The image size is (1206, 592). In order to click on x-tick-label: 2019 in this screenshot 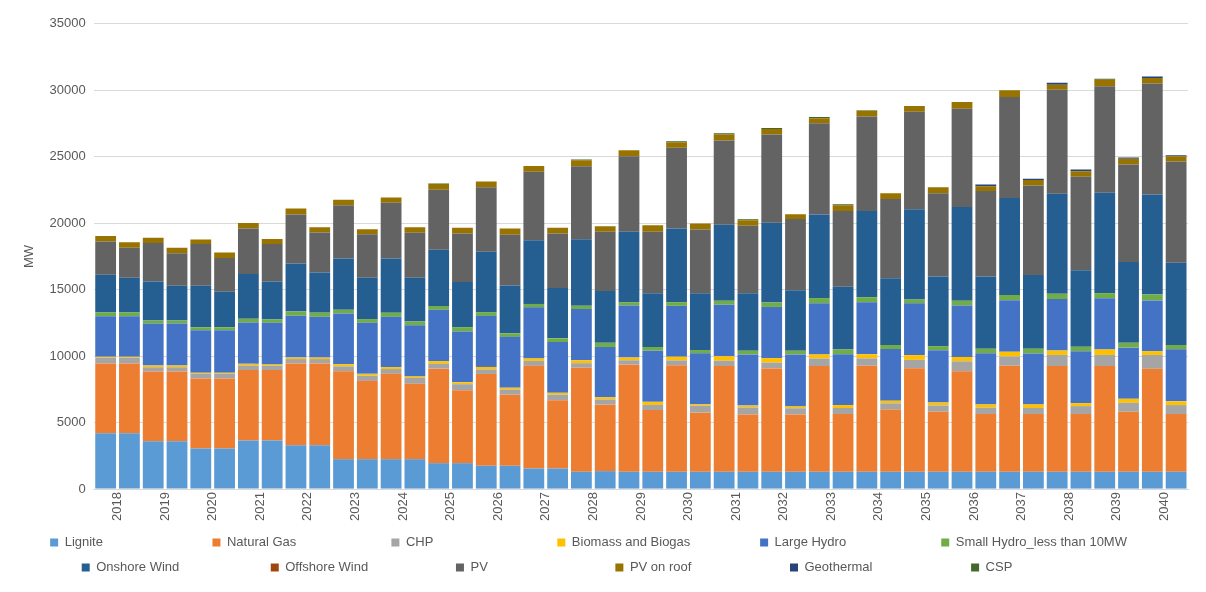, I will do `click(164, 506)`.